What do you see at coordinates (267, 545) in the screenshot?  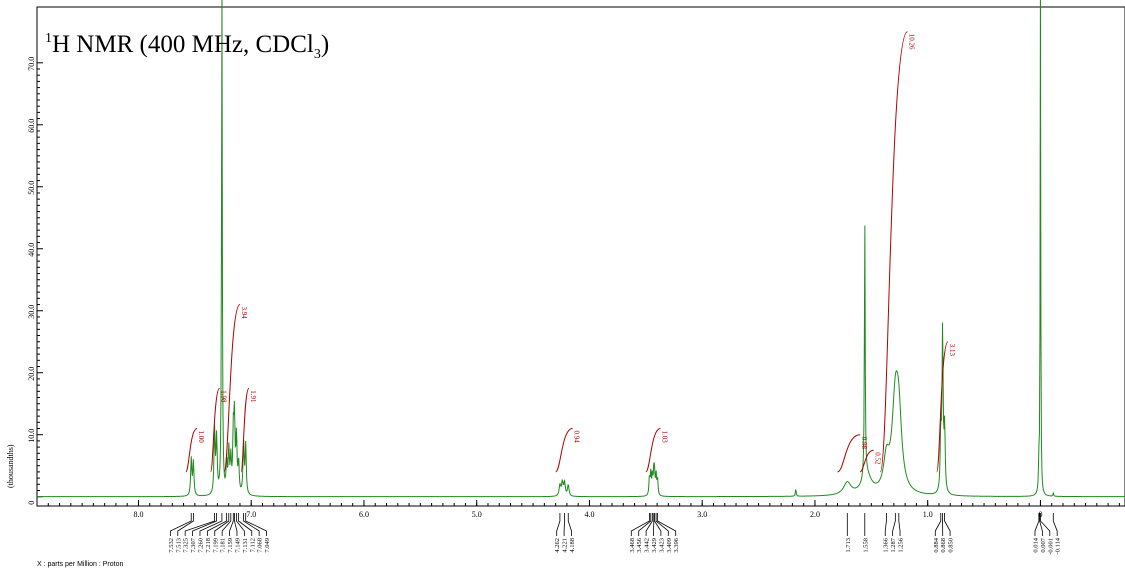 I see `peak-label: 7.049` at bounding box center [267, 545].